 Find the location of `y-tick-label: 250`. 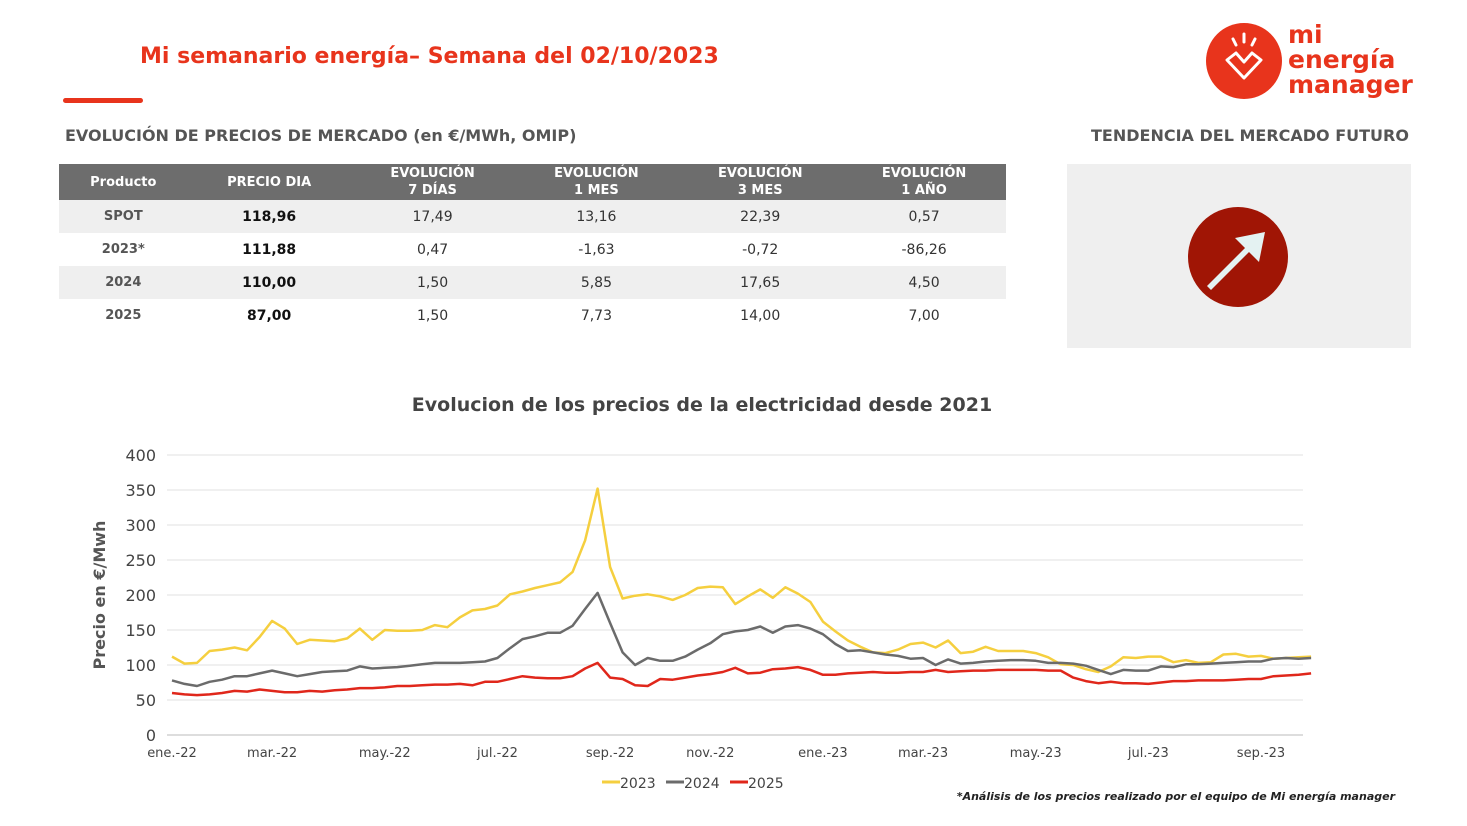

y-tick-label: 250 is located at coordinates (140, 560).